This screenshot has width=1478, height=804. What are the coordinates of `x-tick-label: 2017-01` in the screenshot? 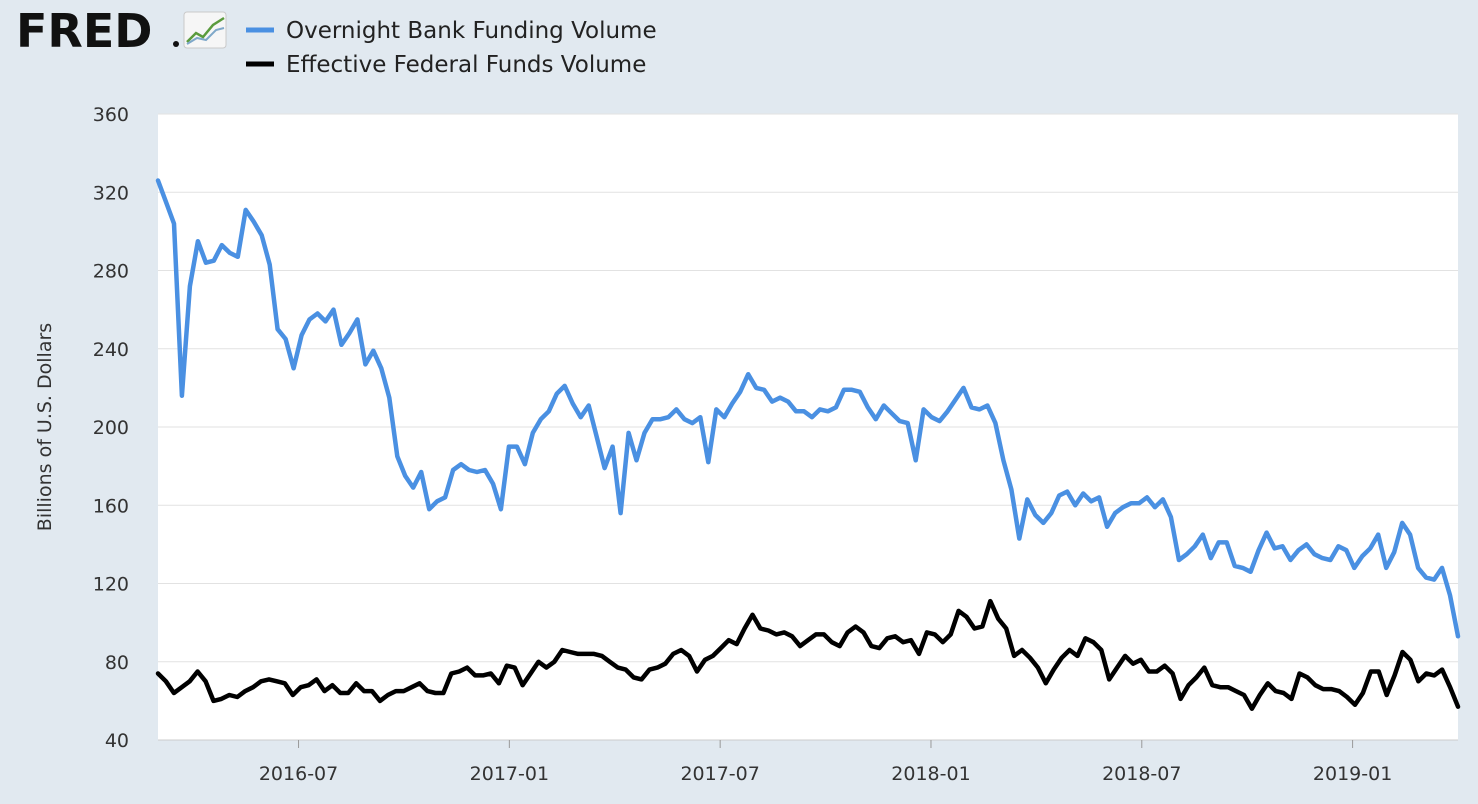 It's located at (509, 774).